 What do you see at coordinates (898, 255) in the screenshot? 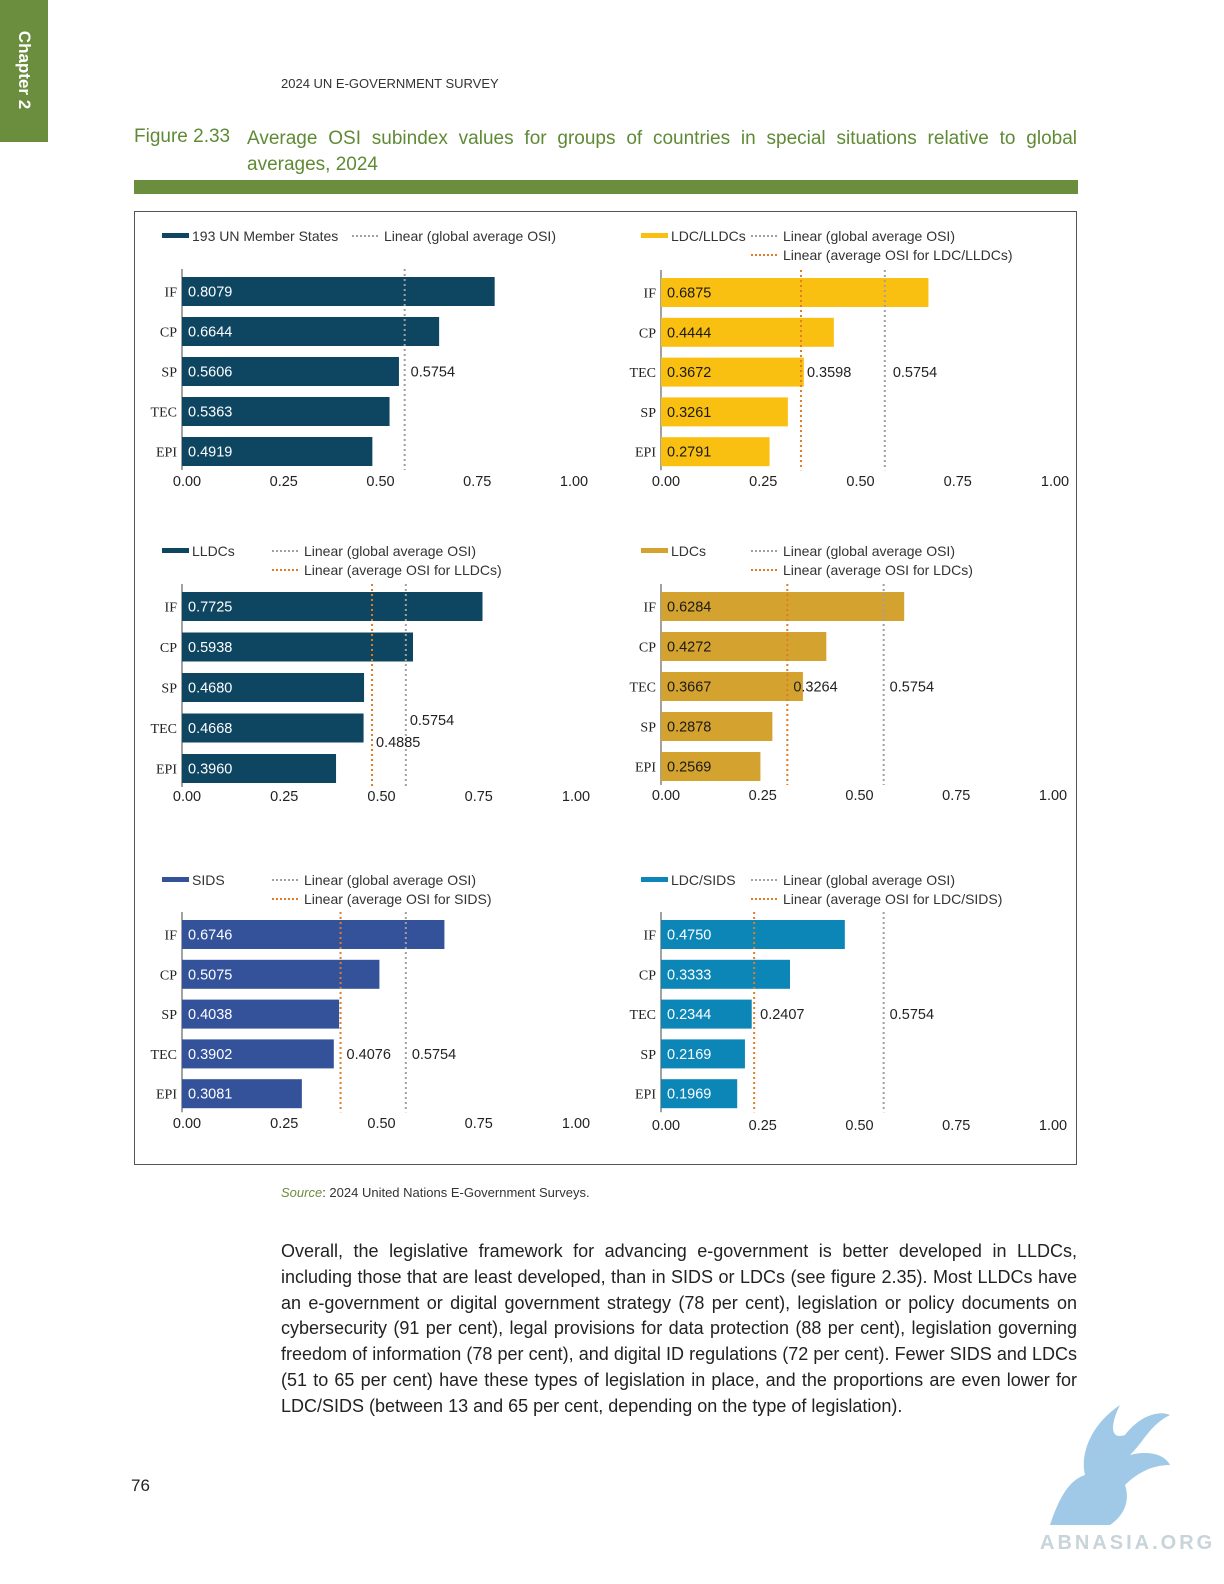
I see `legend-line-label: Linear (average OSI for LDC/LLDCs)` at bounding box center [898, 255].